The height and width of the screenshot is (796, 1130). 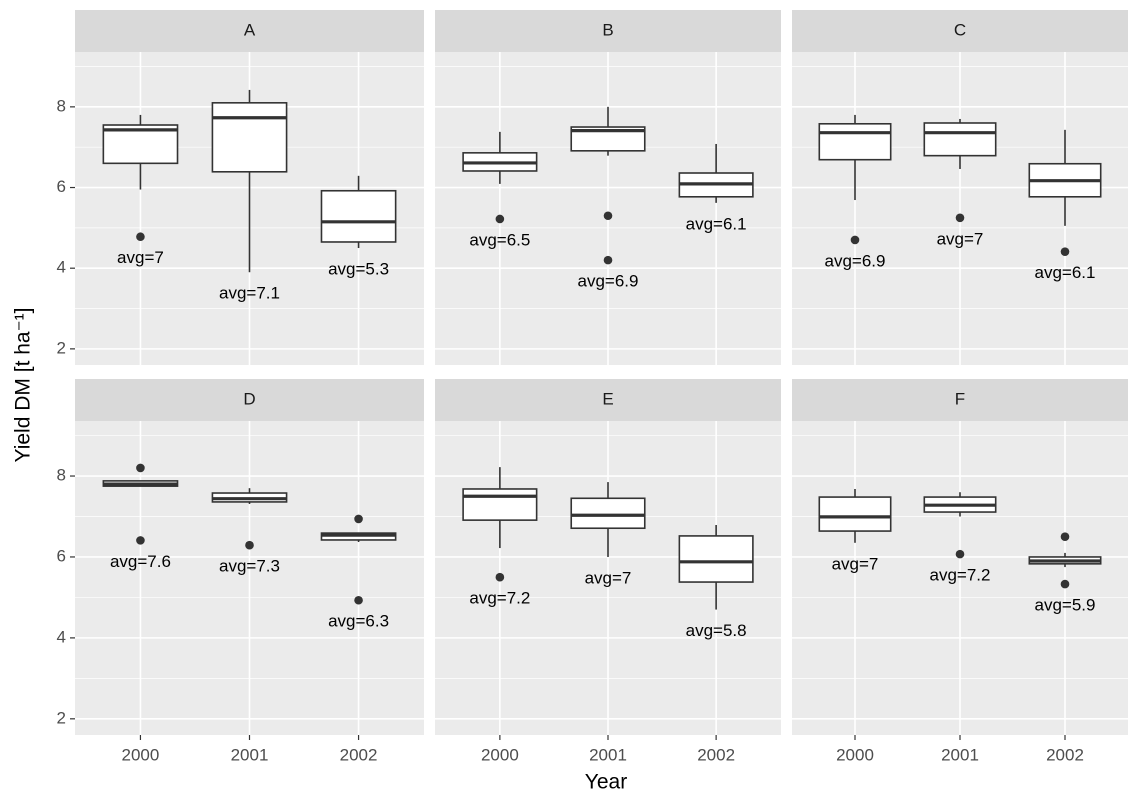 I want to click on x-axis-title: Year, so click(x=606, y=782).